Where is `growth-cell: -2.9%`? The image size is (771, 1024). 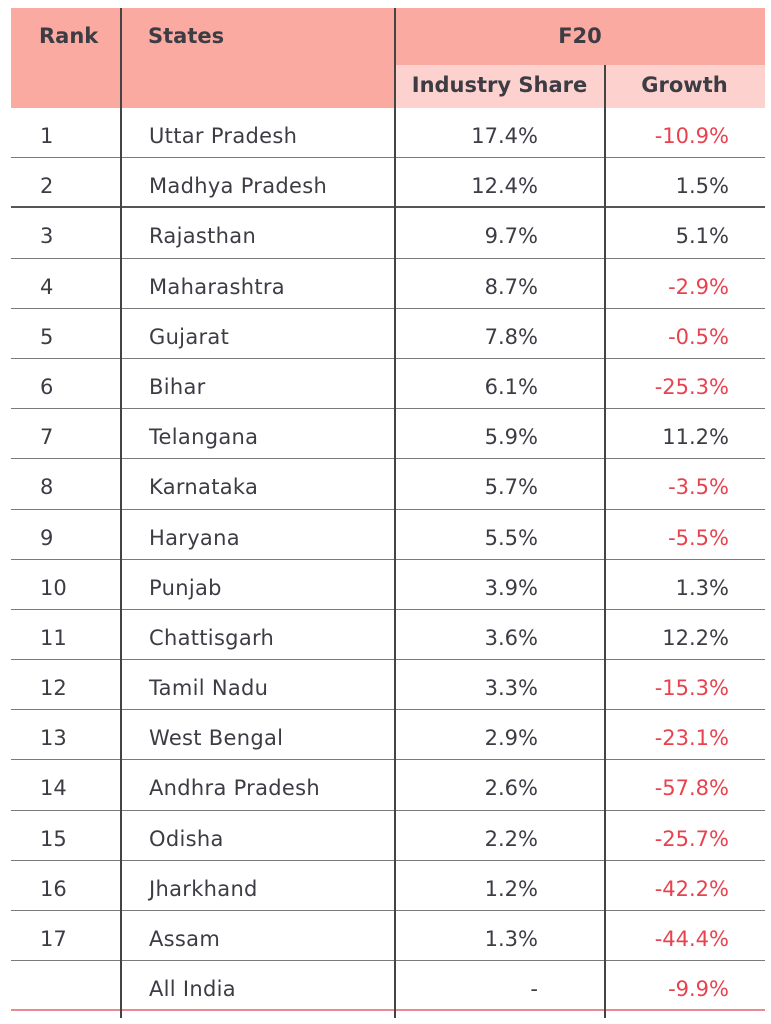 growth-cell: -2.9% is located at coordinates (698, 286).